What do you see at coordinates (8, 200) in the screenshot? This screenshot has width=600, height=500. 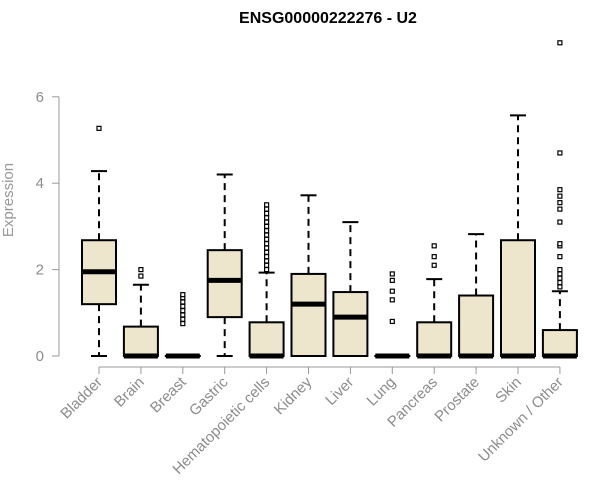 I see `y-axis-label: Expression` at bounding box center [8, 200].